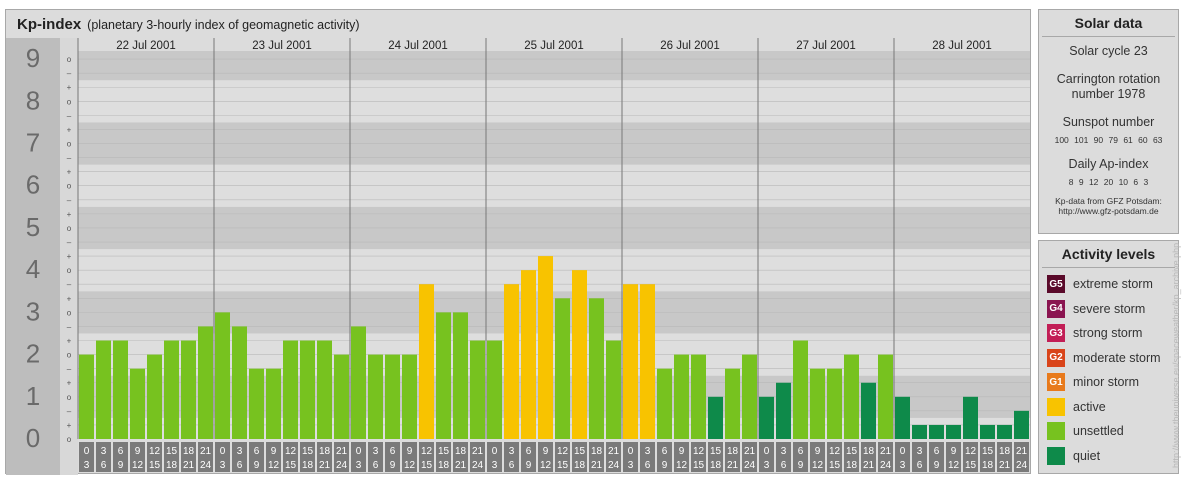 The image size is (1184, 480). What do you see at coordinates (155, 451) in the screenshot?
I see `kp-interval-start: 12` at bounding box center [155, 451].